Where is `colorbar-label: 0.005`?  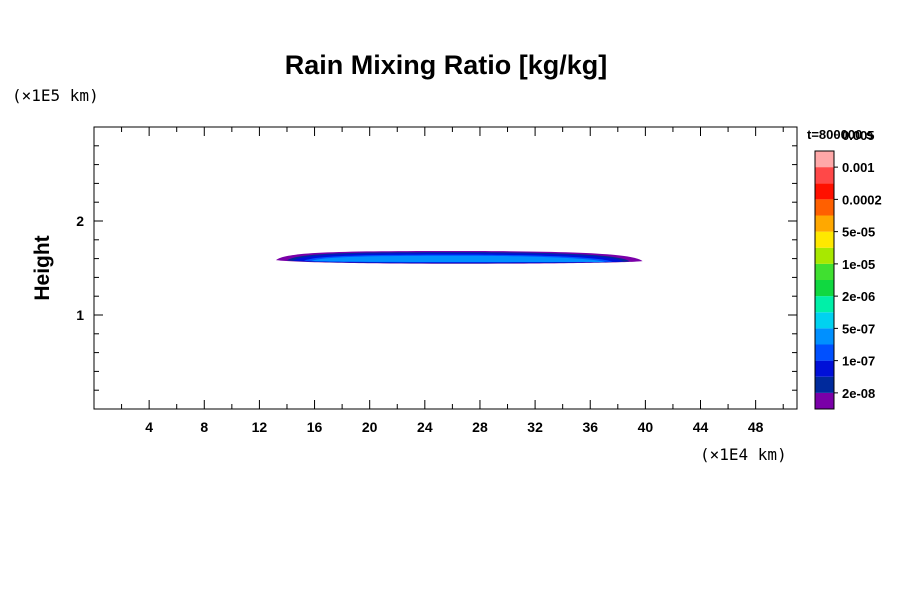
colorbar-label: 0.005 is located at coordinates (858, 135).